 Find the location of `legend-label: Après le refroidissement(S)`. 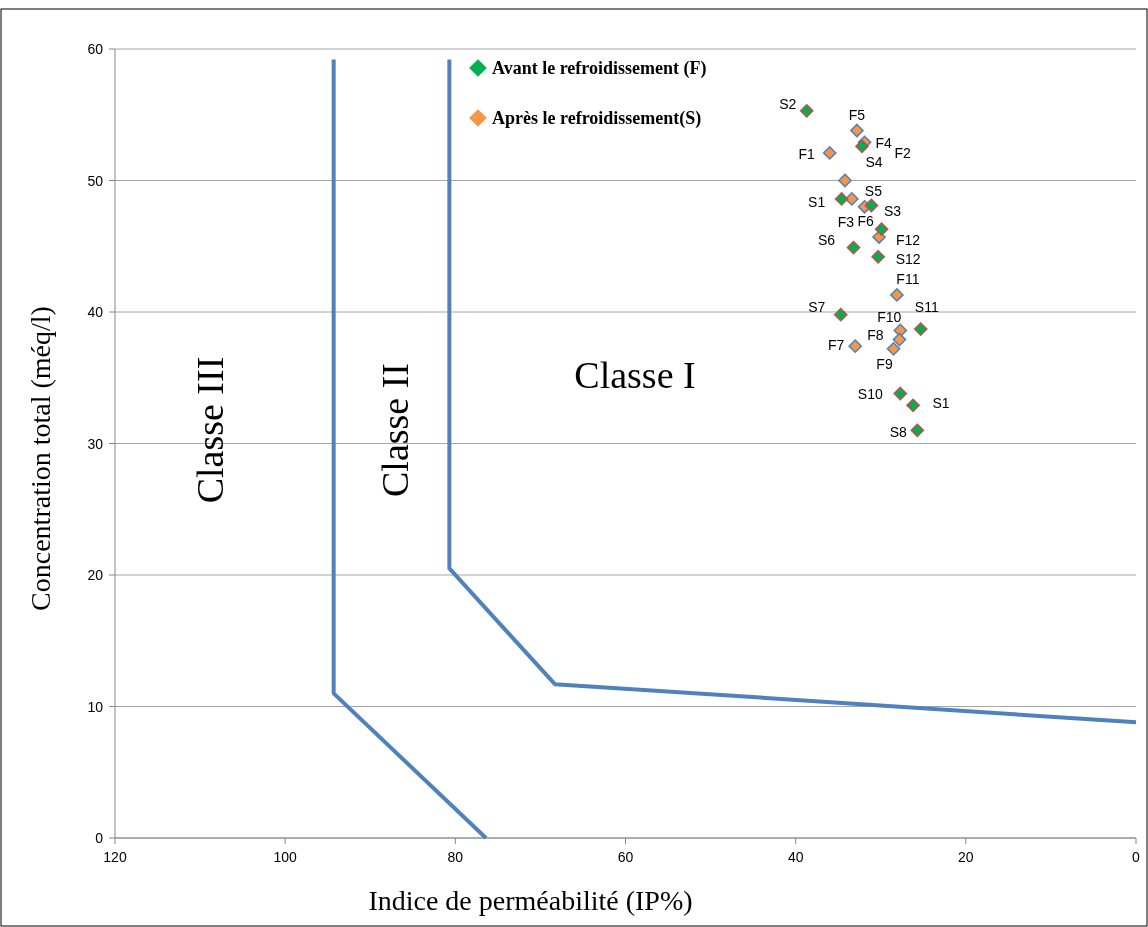

legend-label: Après le refroidissement(S) is located at coordinates (597, 118).